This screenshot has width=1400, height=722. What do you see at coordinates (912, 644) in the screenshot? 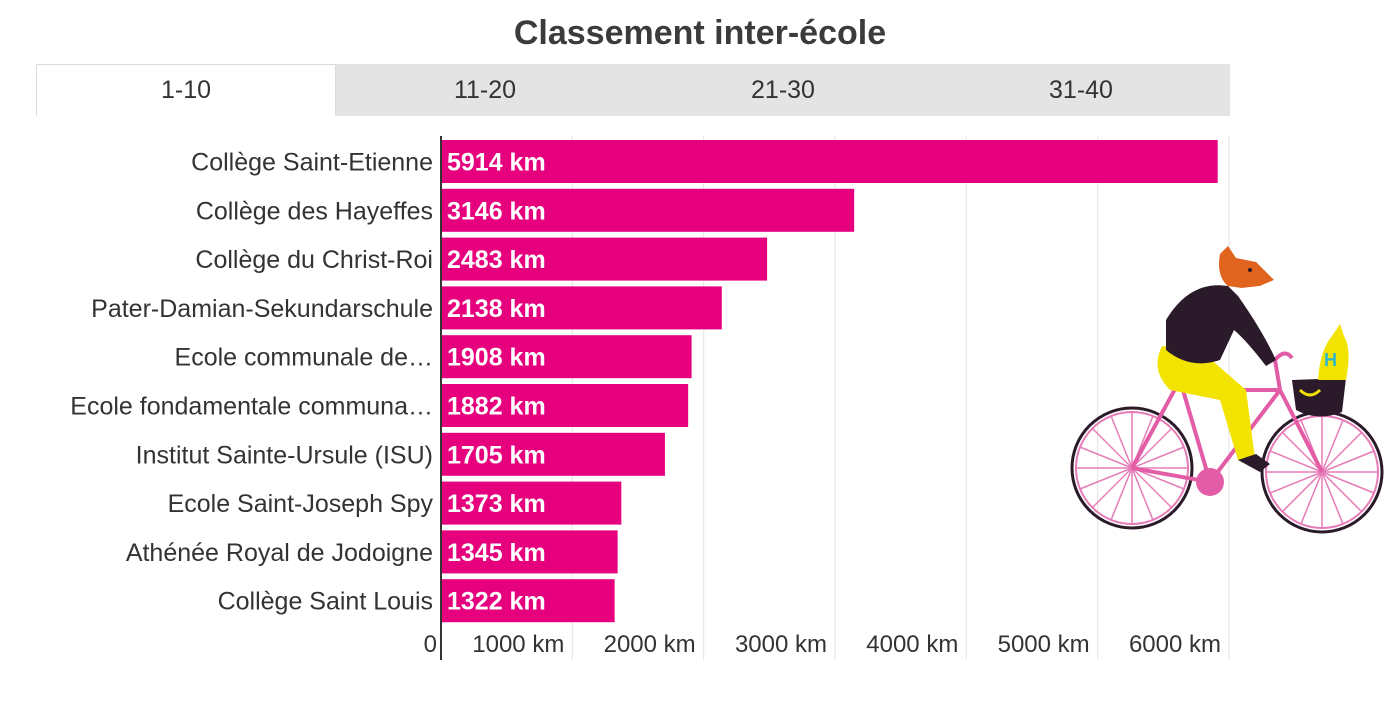
I see `x-tick-label: 4000 km` at bounding box center [912, 644].